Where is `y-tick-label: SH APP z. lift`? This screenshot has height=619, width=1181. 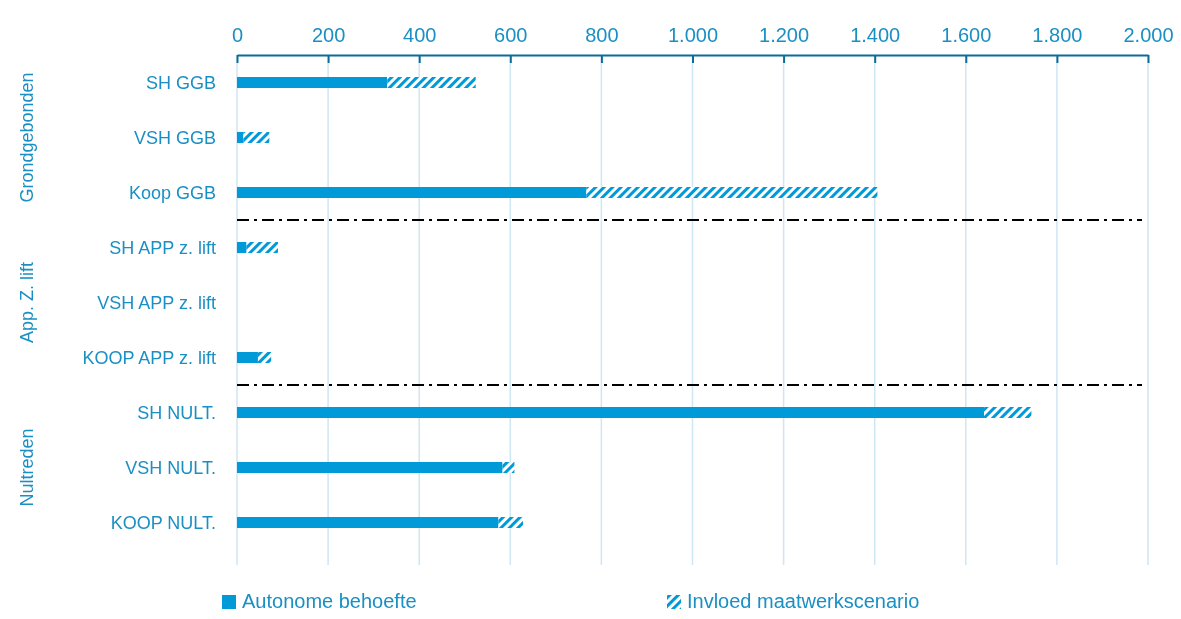
y-tick-label: SH APP z. lift is located at coordinates (162, 247).